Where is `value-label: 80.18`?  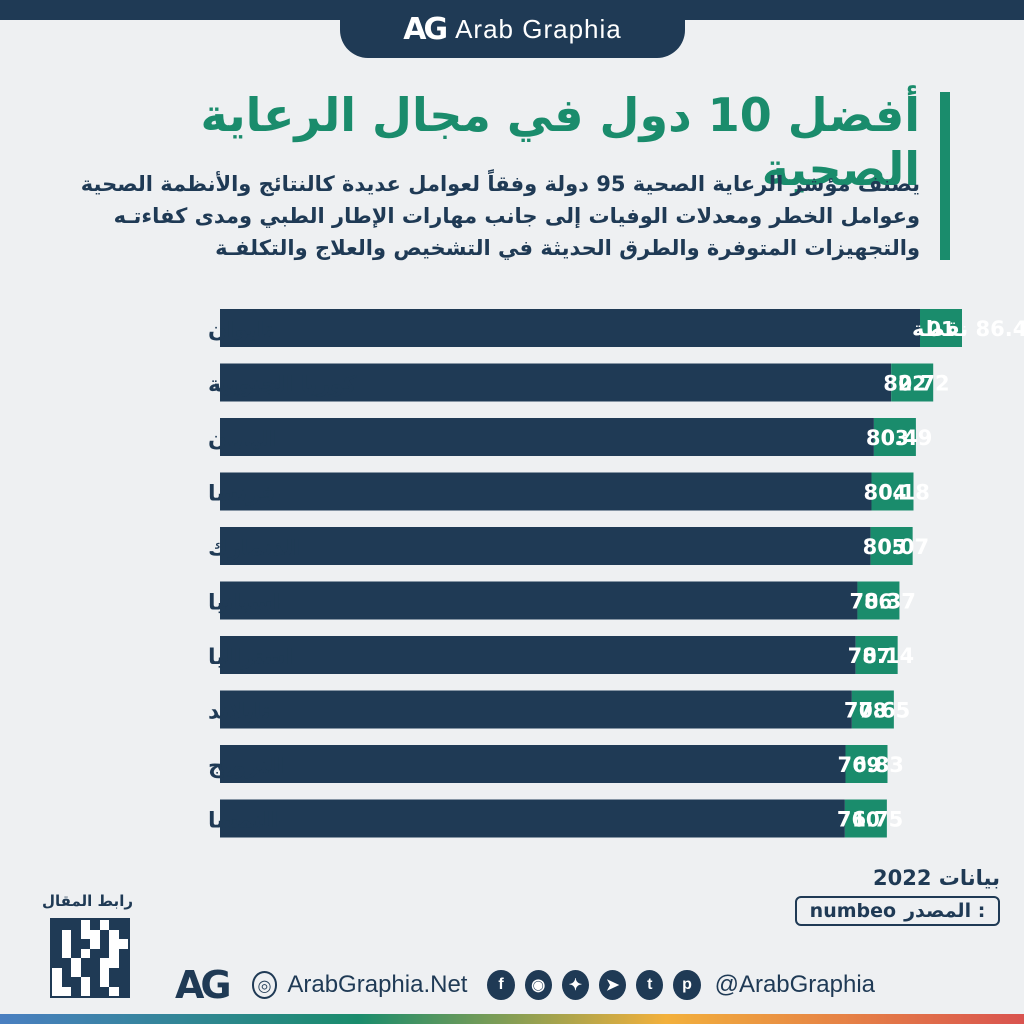 value-label: 80.18 is located at coordinates (896, 493).